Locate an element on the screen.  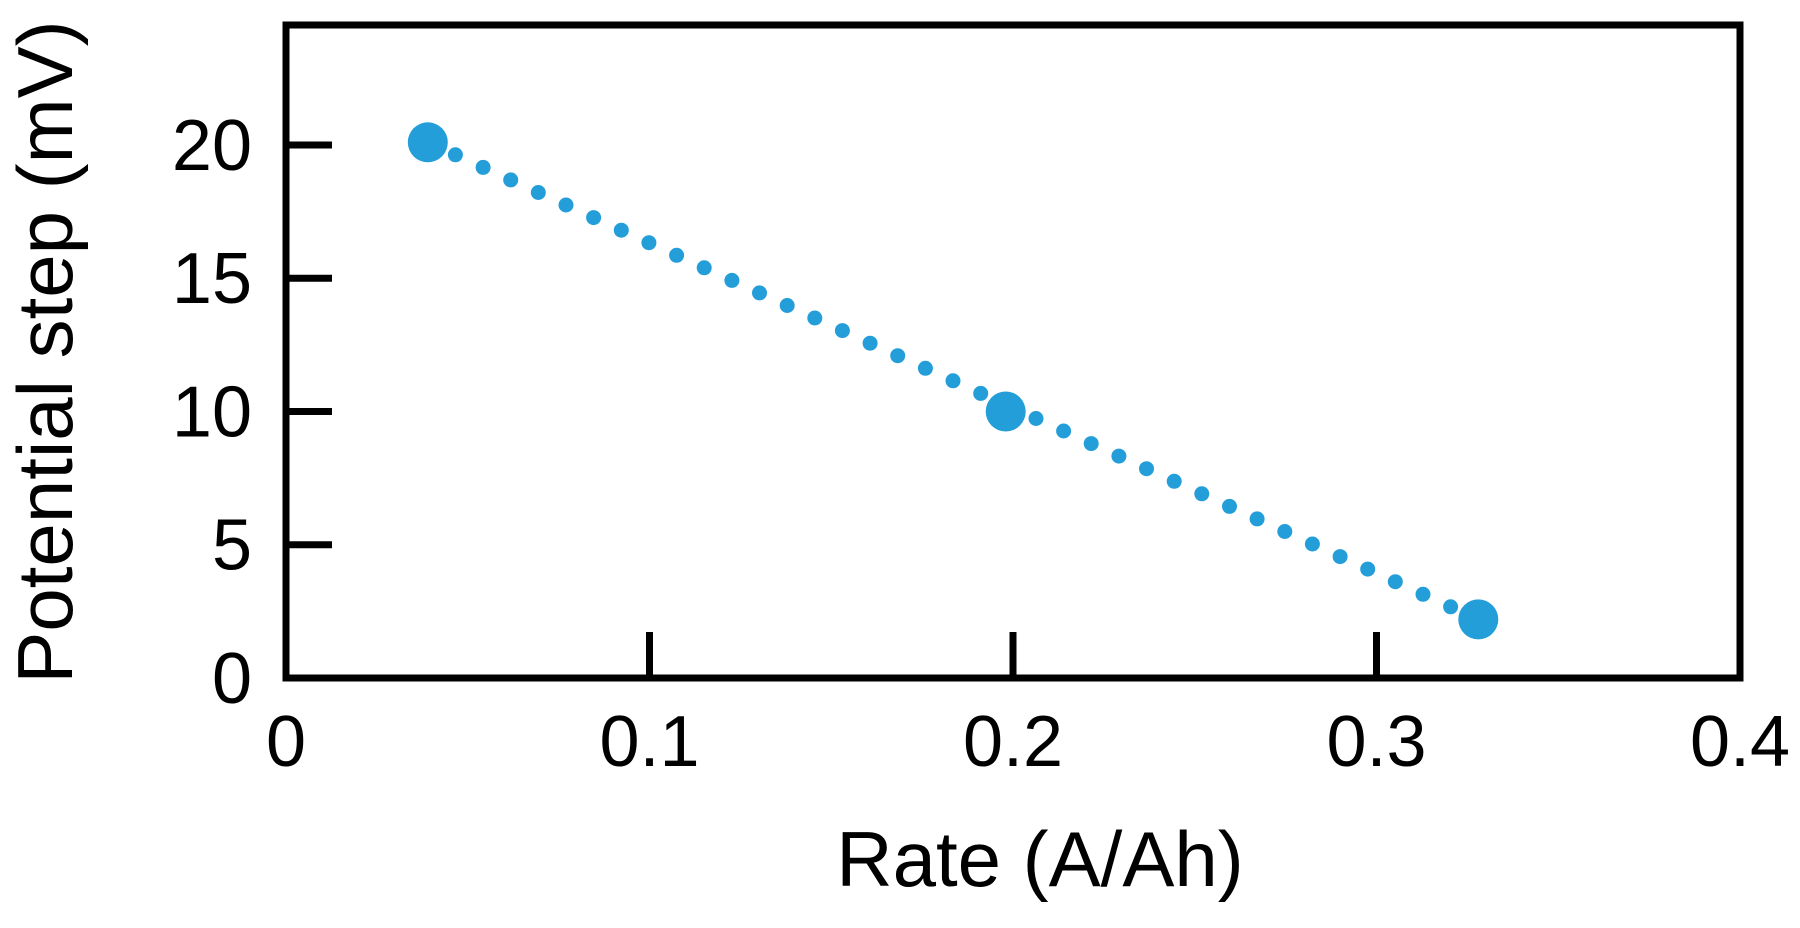
x-tick-label: 0.3 is located at coordinates (1376, 742).